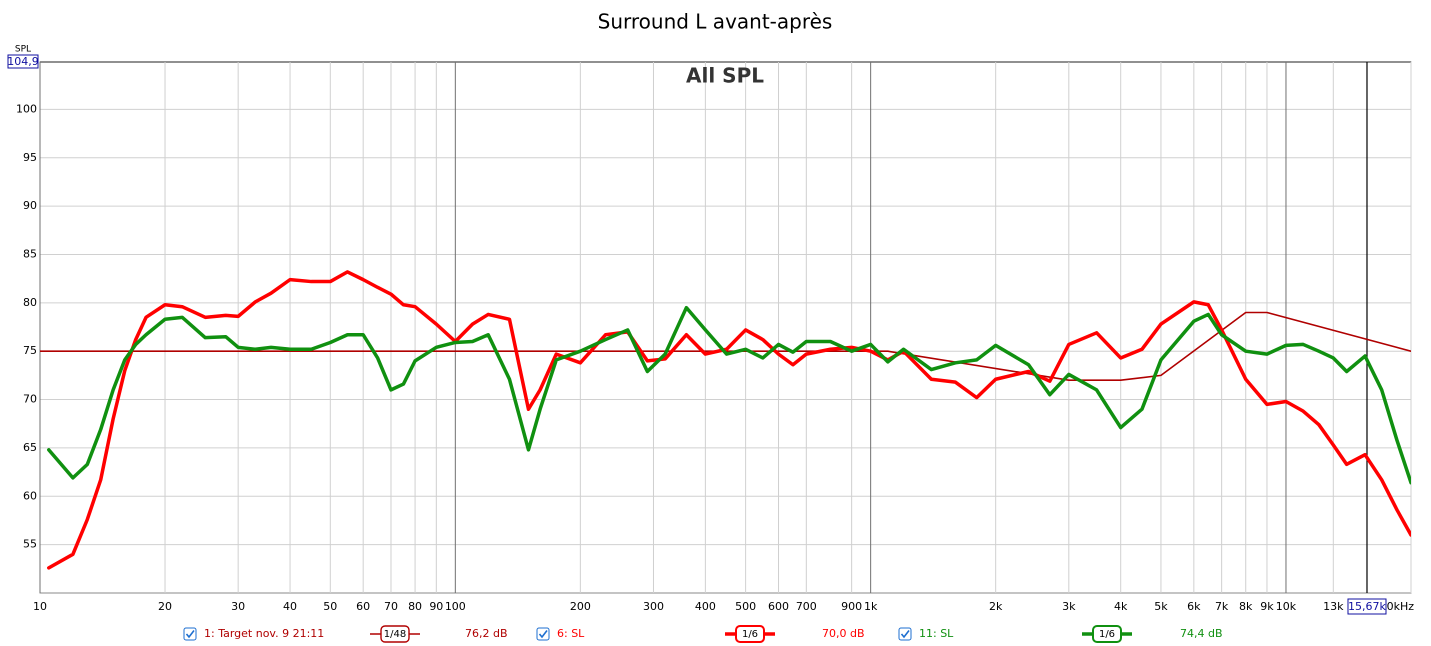 This screenshot has height=646, width=1431. Describe the element at coordinates (486, 633) in the screenshot. I see `legend-level: 76,2 dB` at that location.